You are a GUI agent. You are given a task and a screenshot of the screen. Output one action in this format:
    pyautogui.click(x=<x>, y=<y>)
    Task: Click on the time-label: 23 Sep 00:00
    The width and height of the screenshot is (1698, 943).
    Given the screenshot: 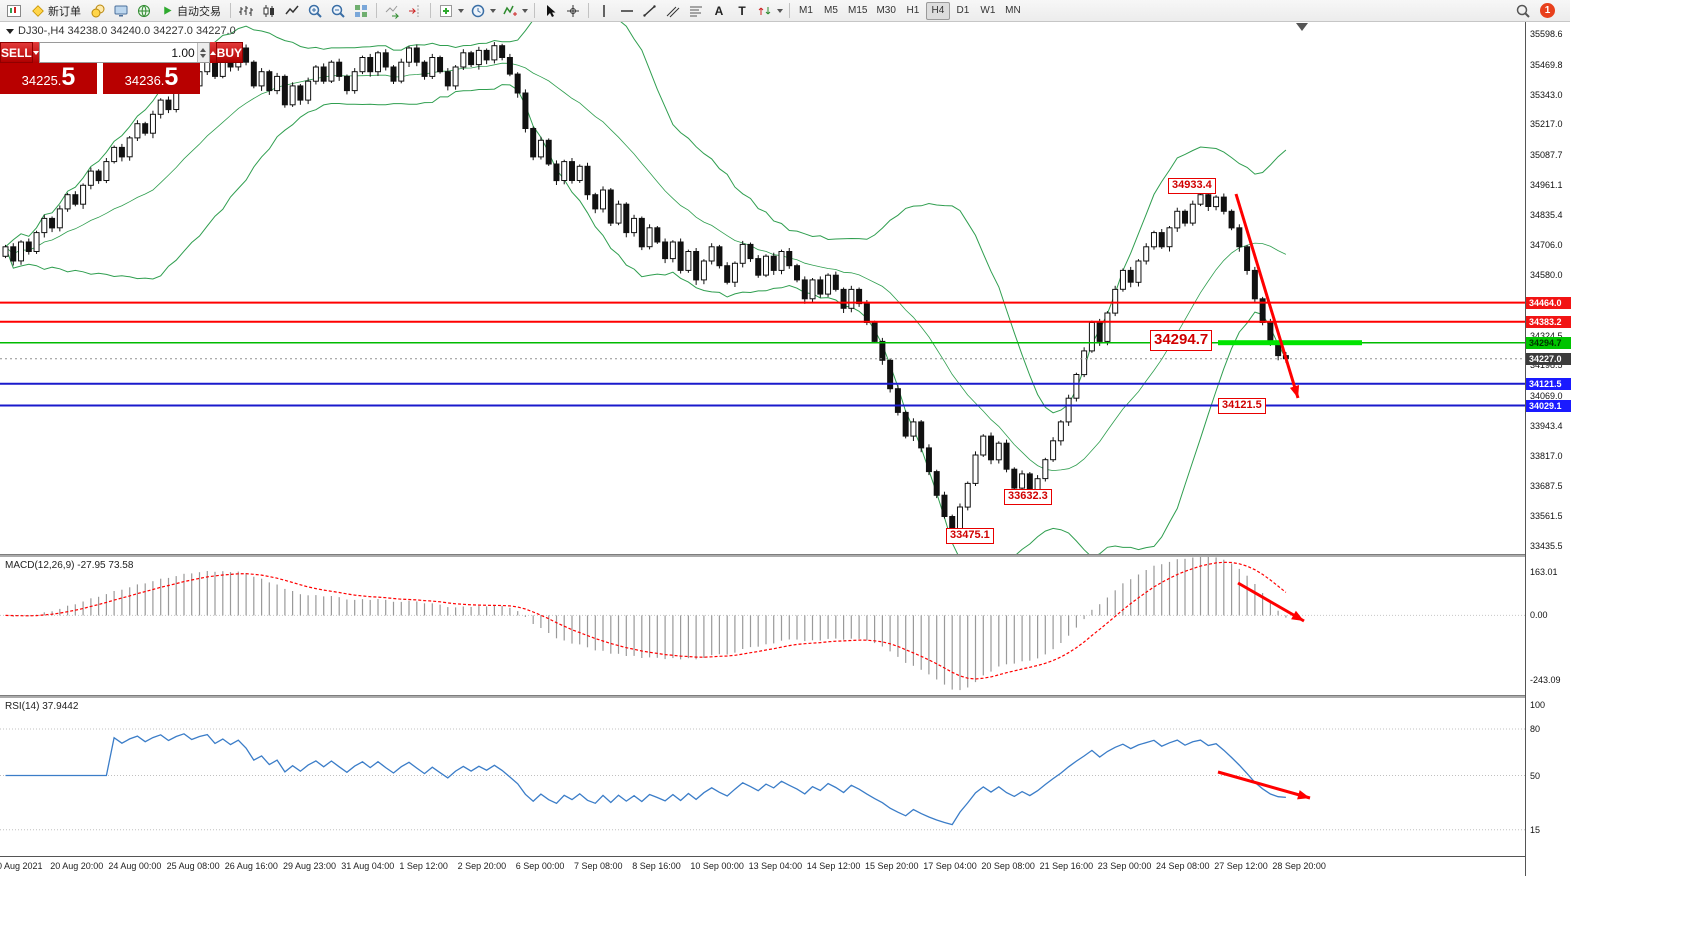 What is the action you would take?
    pyautogui.click(x=1124, y=866)
    